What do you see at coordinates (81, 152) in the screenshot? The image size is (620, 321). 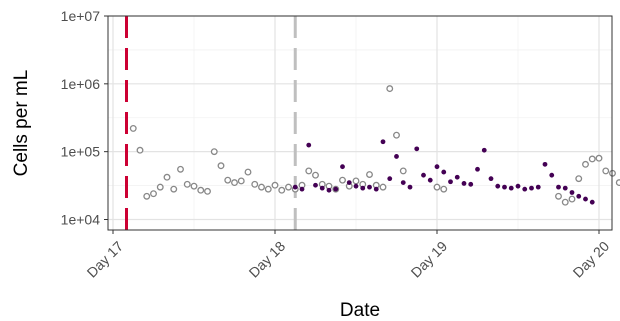 I see `y-tick-label: 1e+05` at bounding box center [81, 152].